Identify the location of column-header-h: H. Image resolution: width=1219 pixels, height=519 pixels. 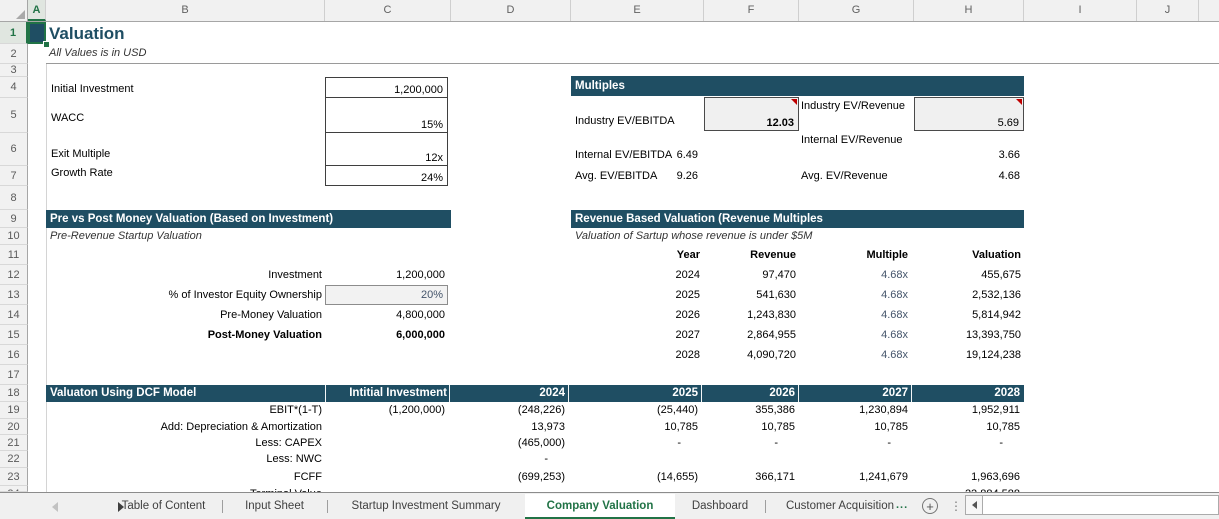
(969, 10).